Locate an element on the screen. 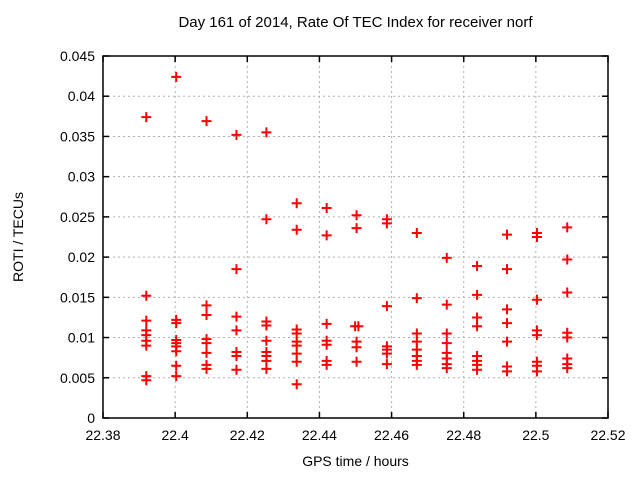 This screenshot has width=640, height=480. y-tick-label: 0.005 is located at coordinates (77, 378).